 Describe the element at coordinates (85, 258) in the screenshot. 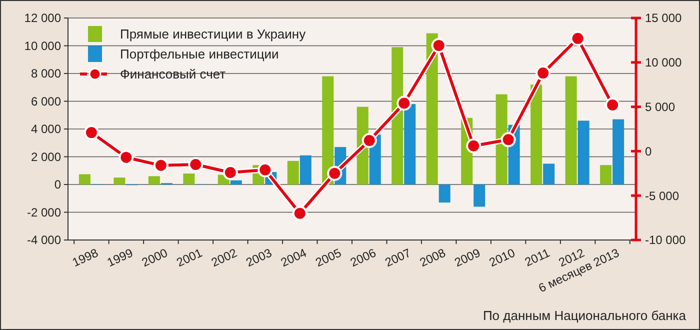

I see `x-tick-label: 1998` at that location.